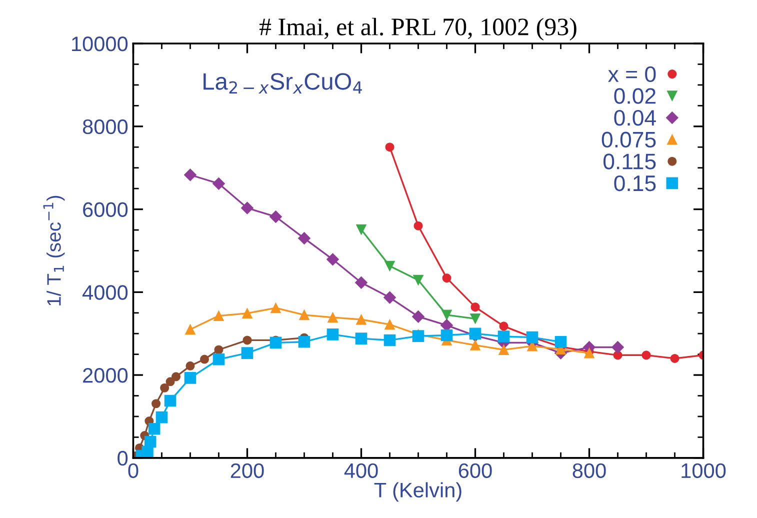 The height and width of the screenshot is (518, 757). Describe the element at coordinates (361, 470) in the screenshot. I see `x-tick-label: 400` at that location.